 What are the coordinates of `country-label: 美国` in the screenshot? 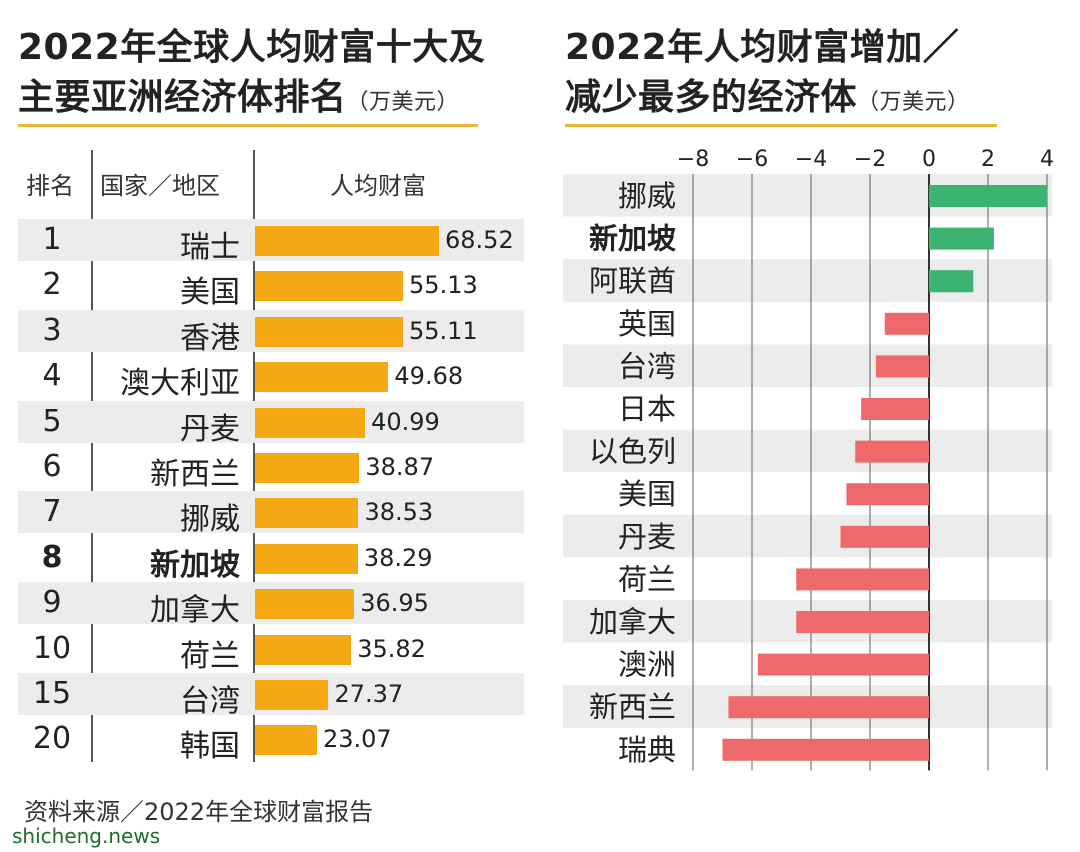 It's located at (210, 293).